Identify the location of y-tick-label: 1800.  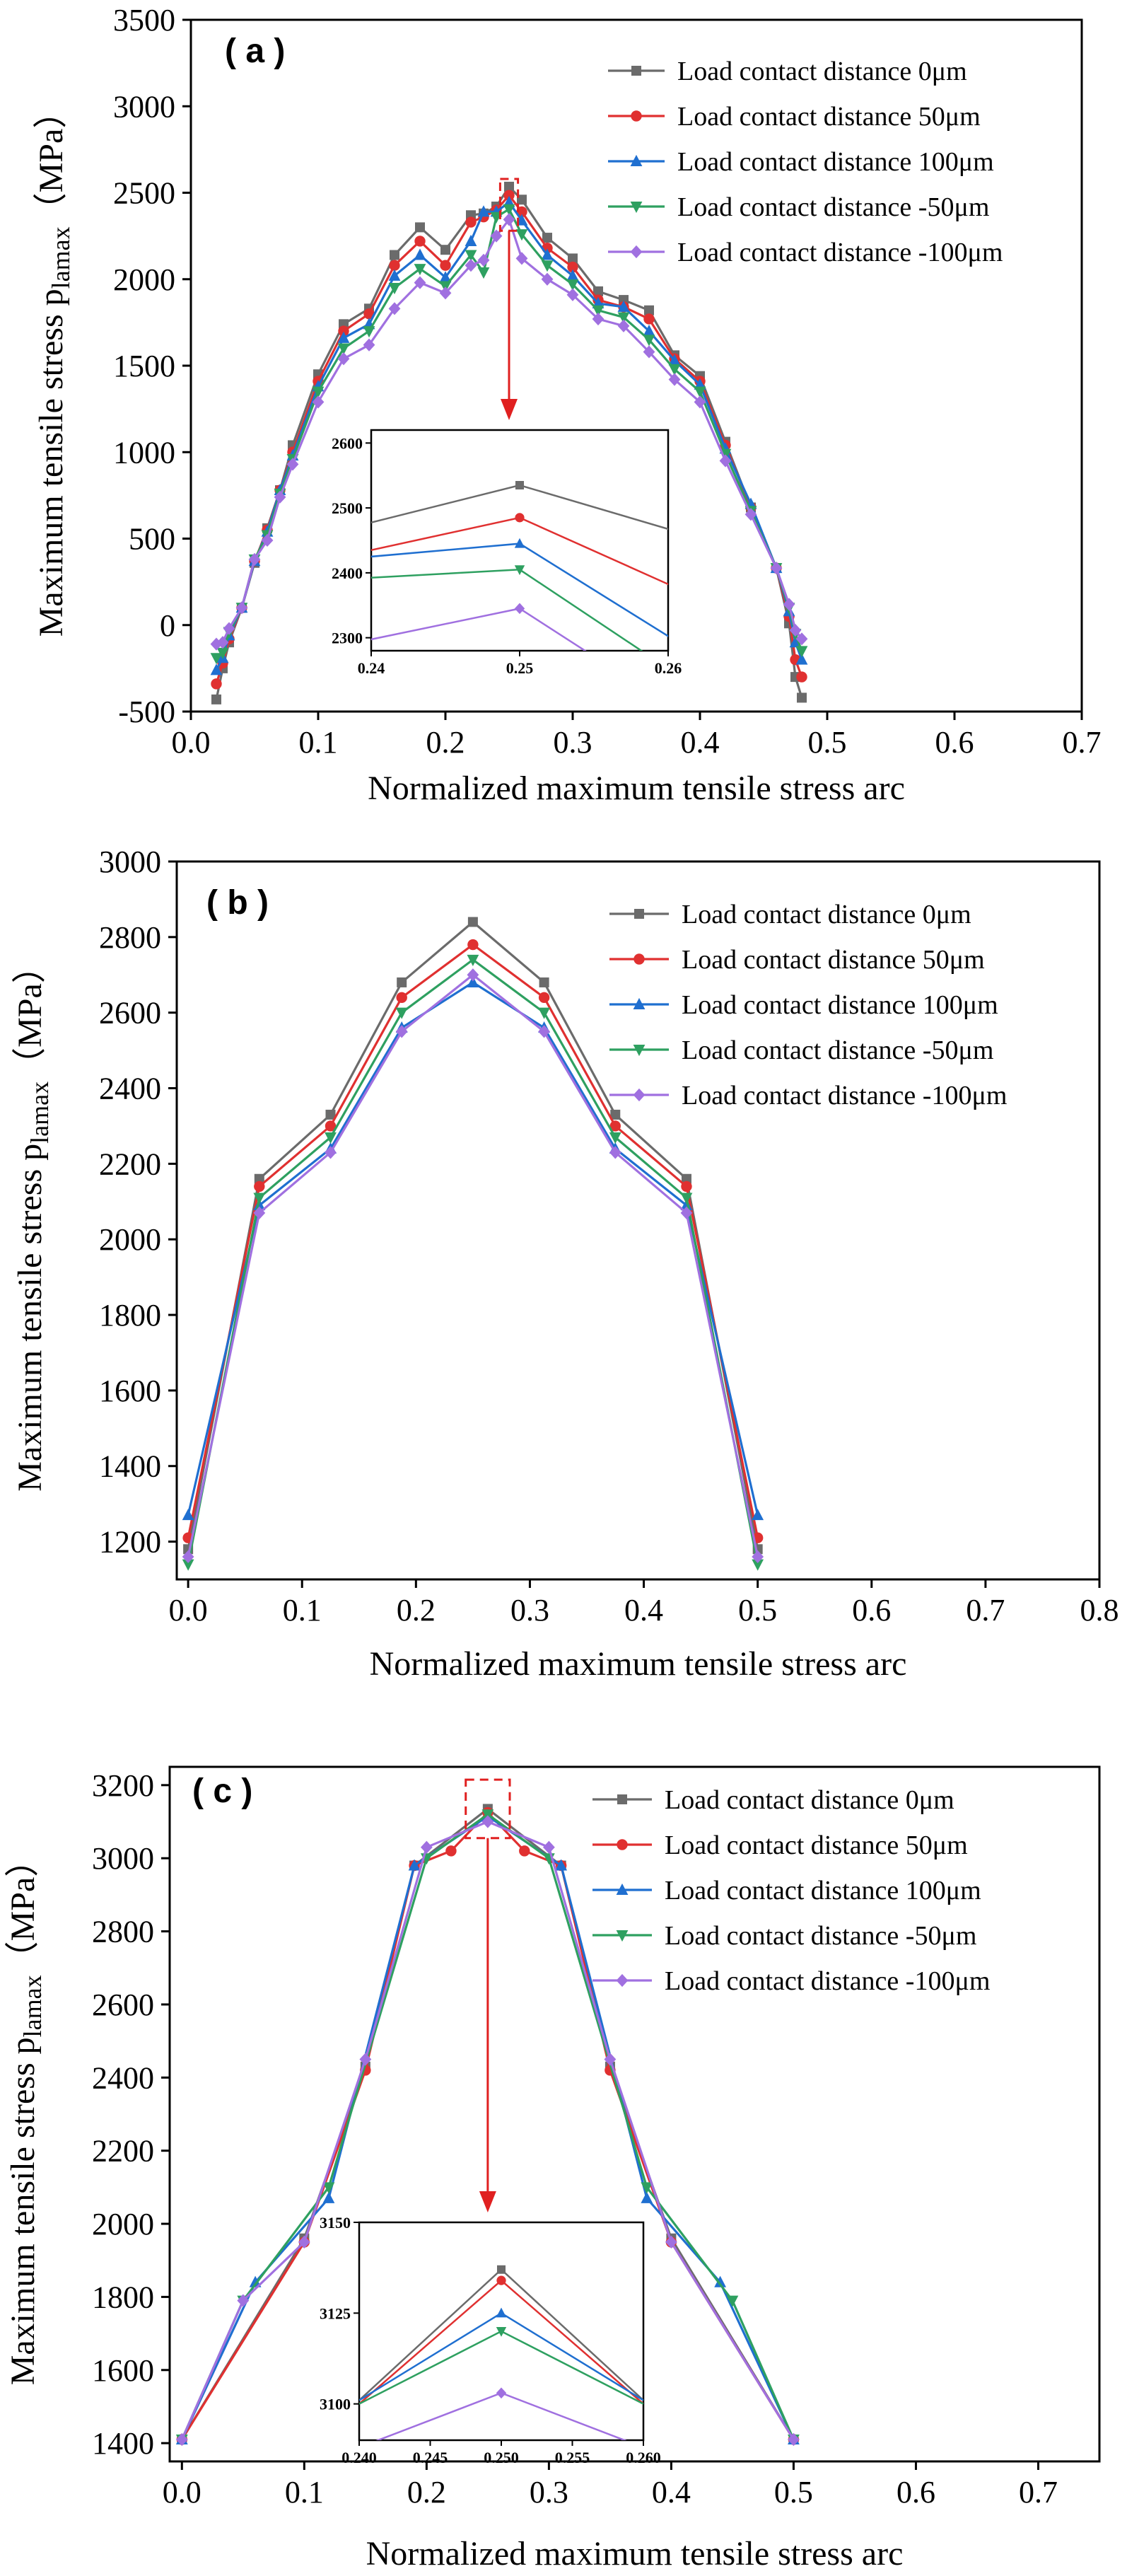
(130, 1315).